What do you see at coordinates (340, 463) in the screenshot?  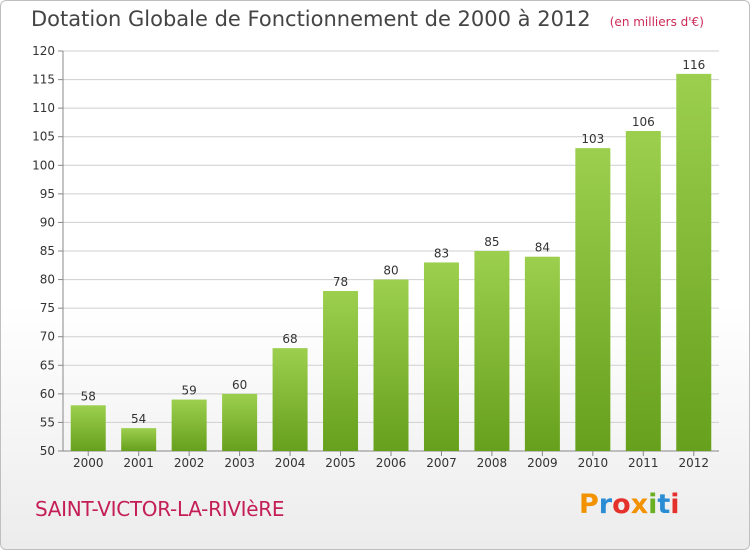 I see `x-tick-label: 2005` at bounding box center [340, 463].